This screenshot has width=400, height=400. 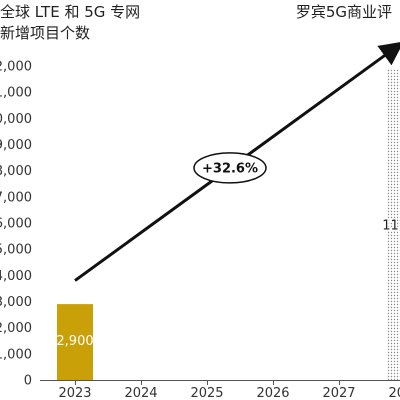 What do you see at coordinates (394, 393) in the screenshot?
I see `x-tick-label: 2028` at bounding box center [394, 393].